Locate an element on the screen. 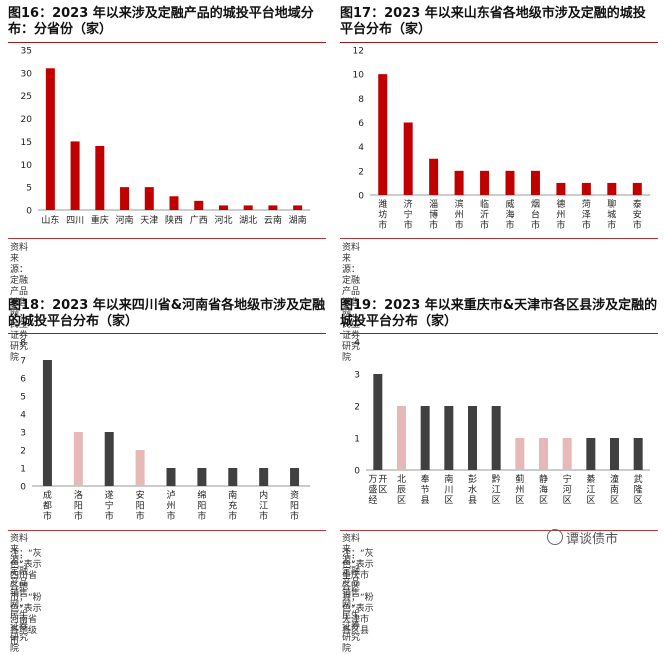 The width and height of the screenshot is (664, 655). bar-广西 is located at coordinates (199, 205).